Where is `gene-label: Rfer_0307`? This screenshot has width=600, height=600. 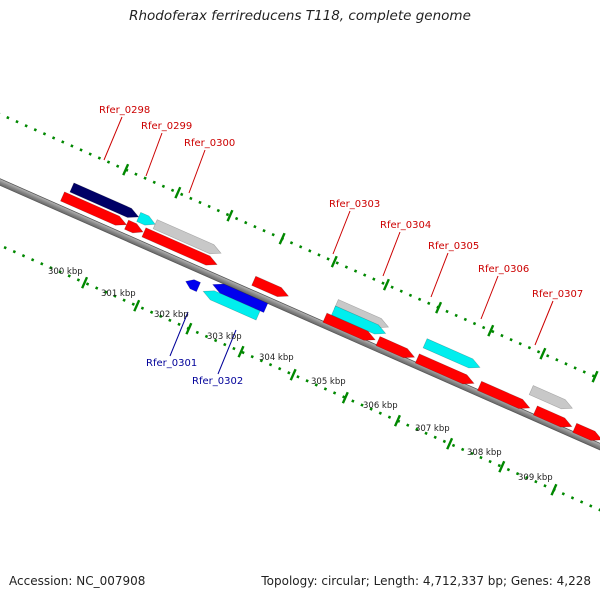
gene-label: Rfer_0307 is located at coordinates (557, 294).